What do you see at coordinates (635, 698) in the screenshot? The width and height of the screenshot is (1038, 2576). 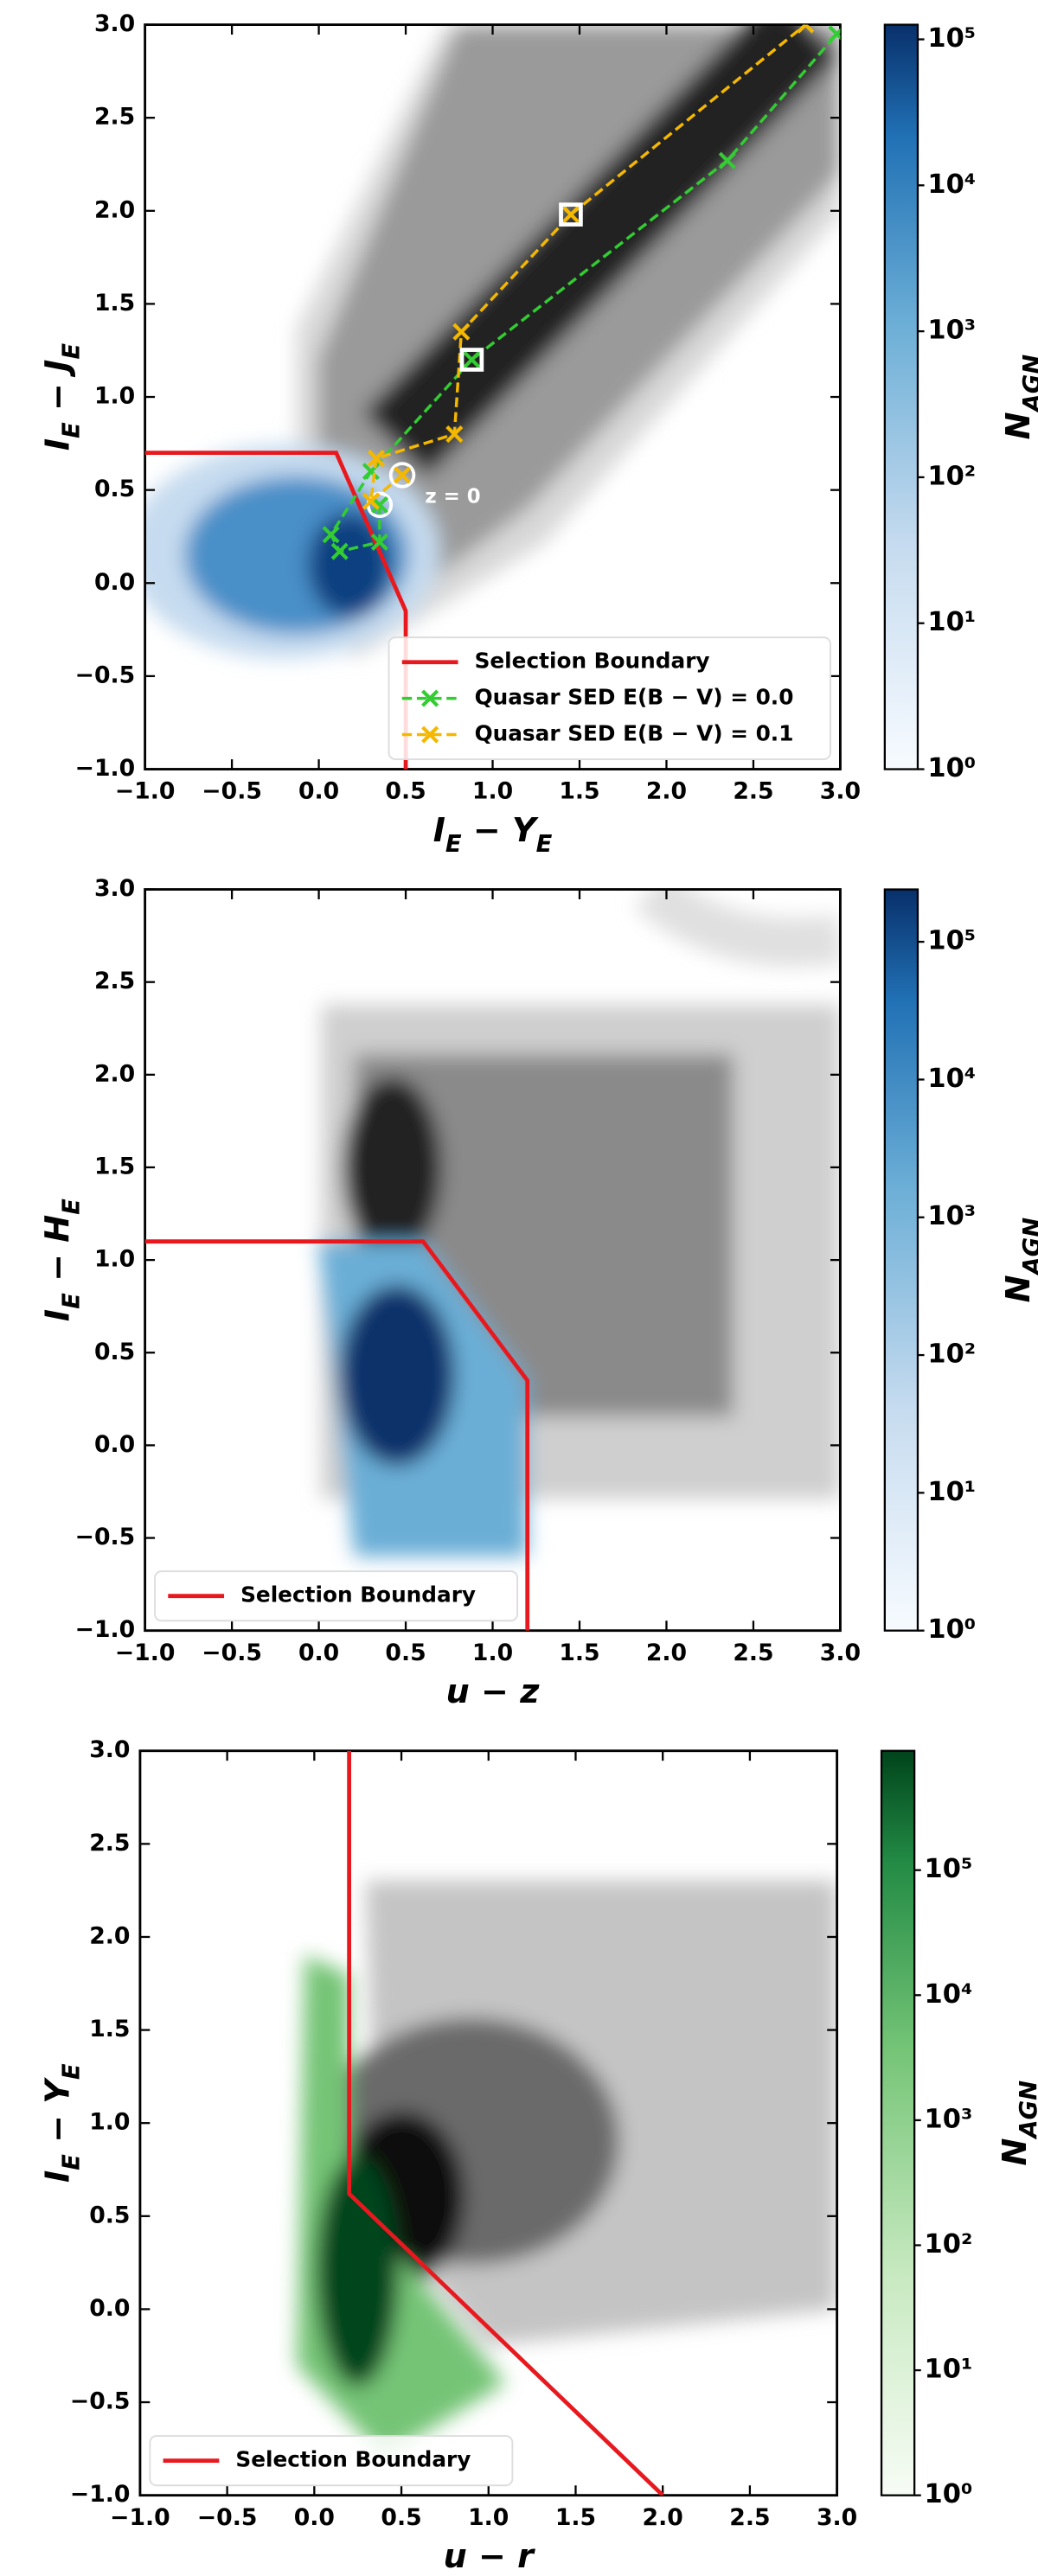 I see `legend-label: Quasar SED E(B − V) = 0.0` at bounding box center [635, 698].